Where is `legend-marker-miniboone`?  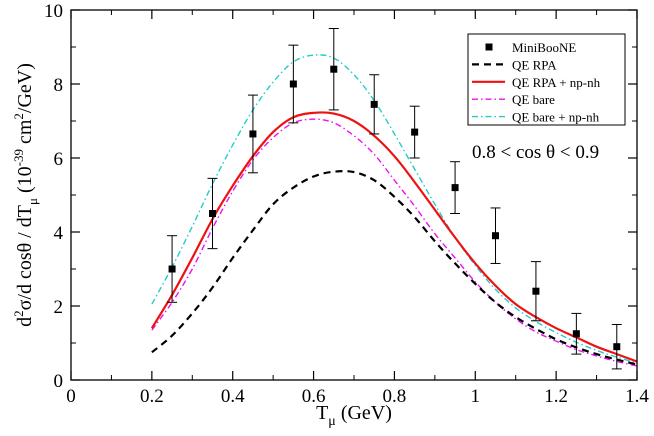
legend-marker-miniboone is located at coordinates (489, 47).